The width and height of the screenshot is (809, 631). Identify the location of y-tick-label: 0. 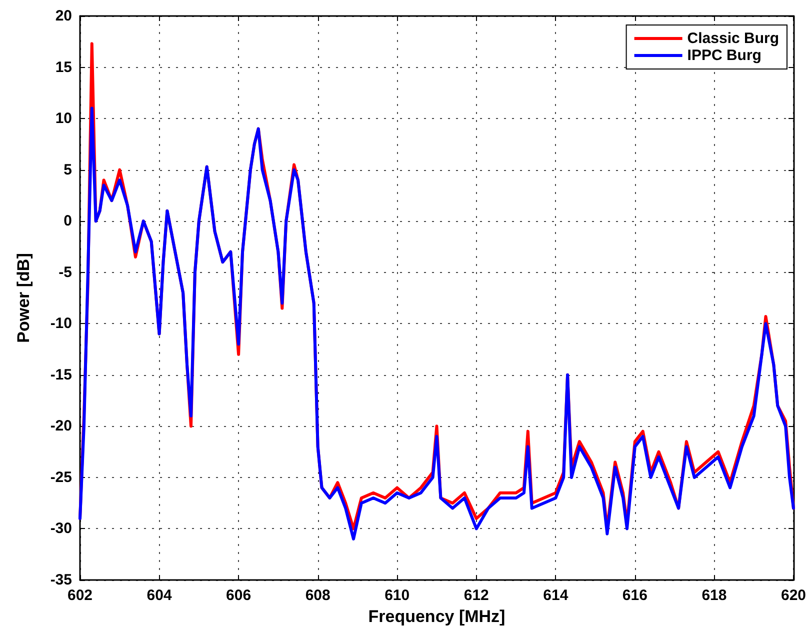
(68, 221).